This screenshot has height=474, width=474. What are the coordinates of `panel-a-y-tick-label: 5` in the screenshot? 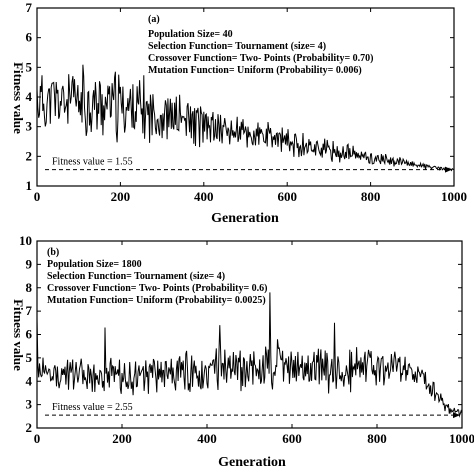 It's located at (29, 66).